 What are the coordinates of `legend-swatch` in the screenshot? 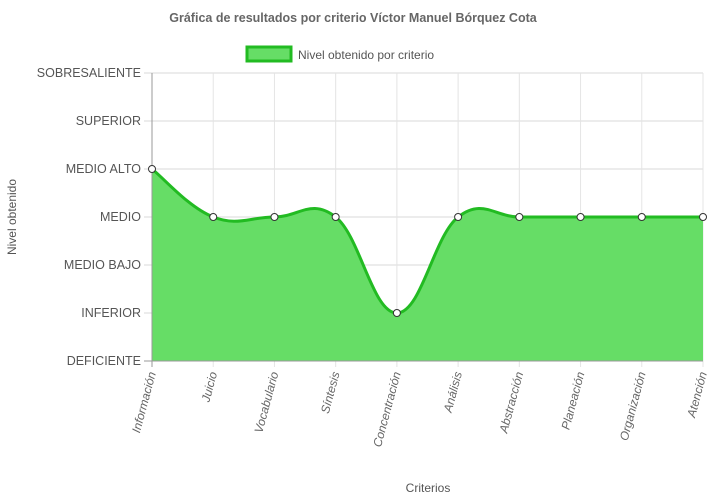 It's located at (269, 54).